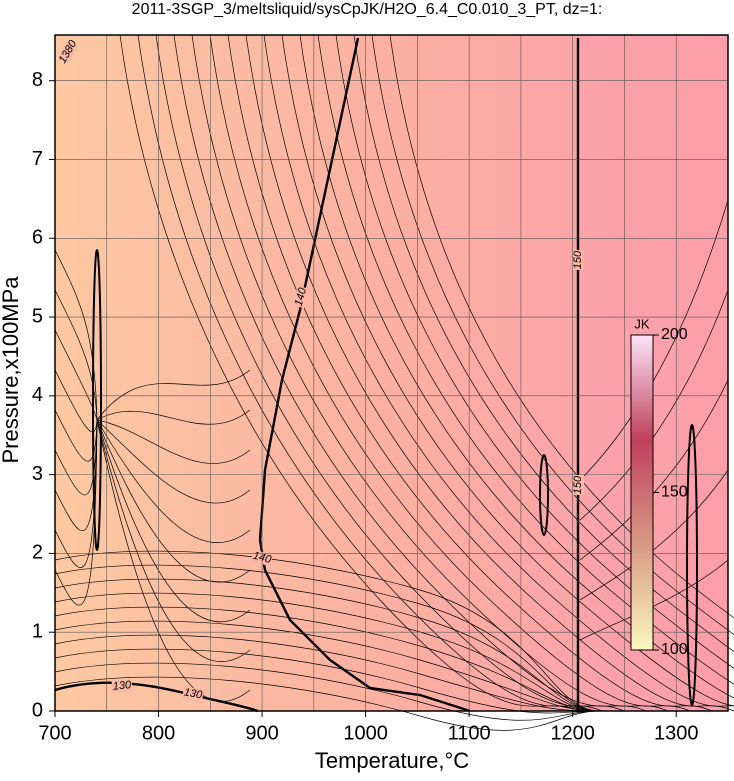 This screenshot has width=734, height=781. Describe the element at coordinates (642, 492) in the screenshot. I see `colorbar` at that location.